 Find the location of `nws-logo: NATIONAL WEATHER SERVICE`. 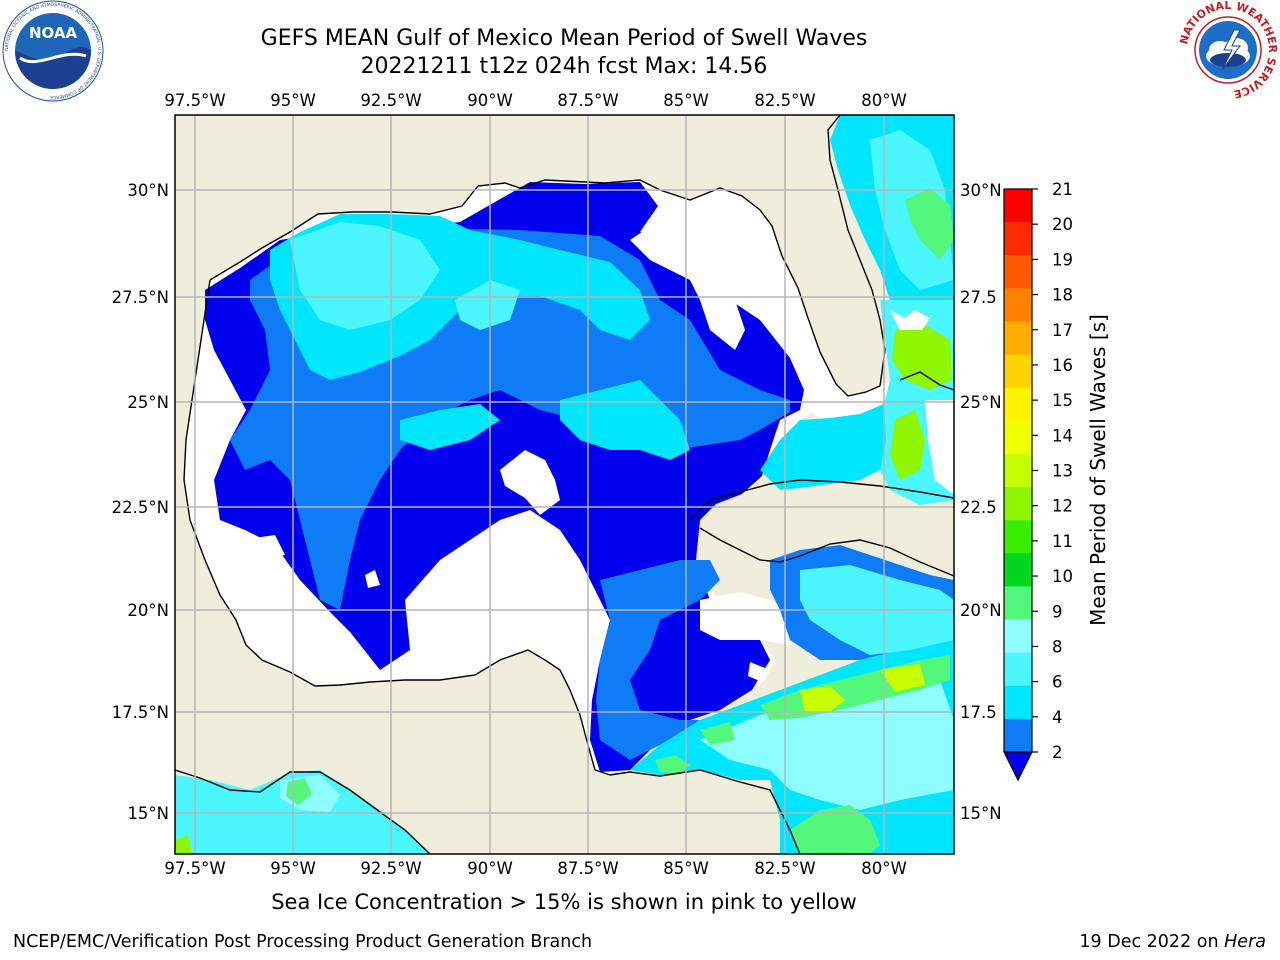

nws-logo: NATIONAL WEATHER SERVICE is located at coordinates (1228, 50).